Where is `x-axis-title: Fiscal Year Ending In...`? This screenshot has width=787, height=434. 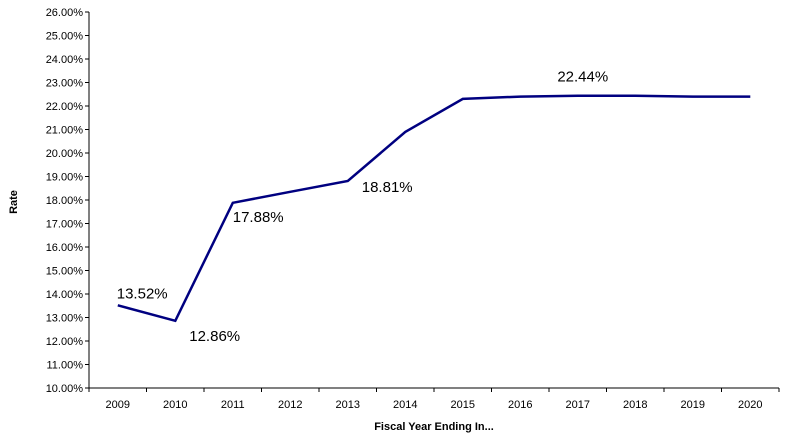 x-axis-title: Fiscal Year Ending In... is located at coordinates (434, 427).